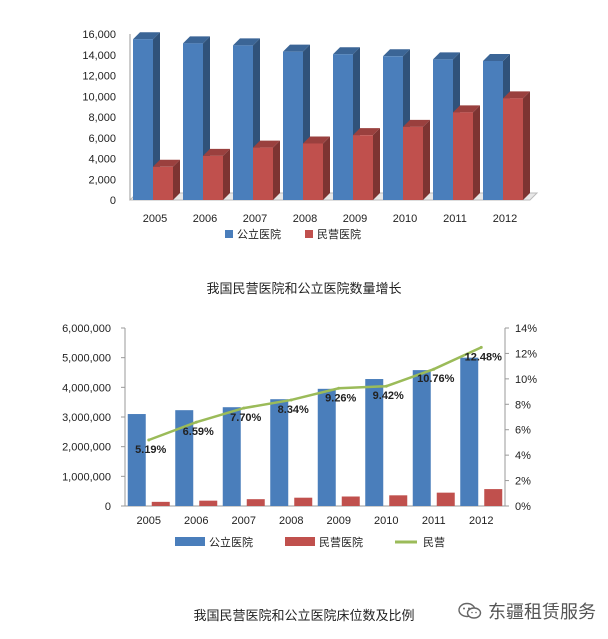  What do you see at coordinates (102, 180) in the screenshot?
I see `chart1-ytick-label: 2,000` at bounding box center [102, 180].